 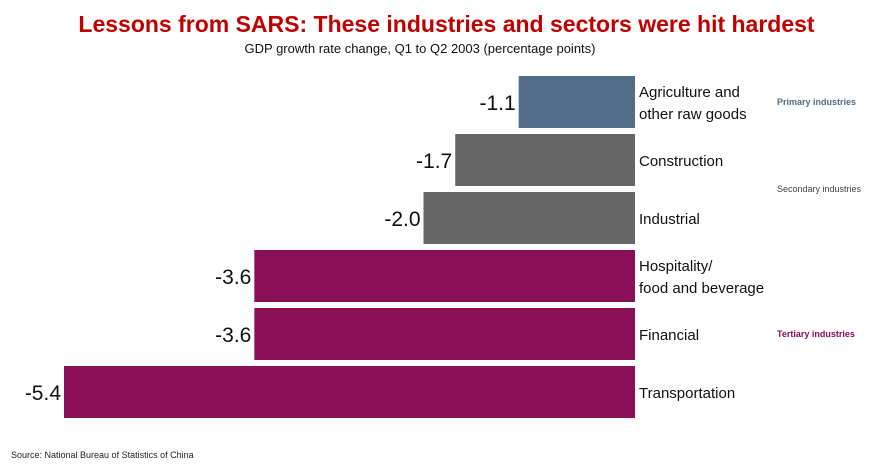 I want to click on value-label: -2.0, so click(x=402, y=219).